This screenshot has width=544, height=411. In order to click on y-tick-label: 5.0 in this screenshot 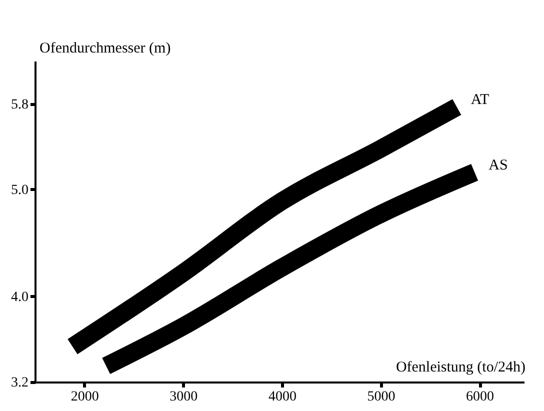, I will do `click(19, 190)`.